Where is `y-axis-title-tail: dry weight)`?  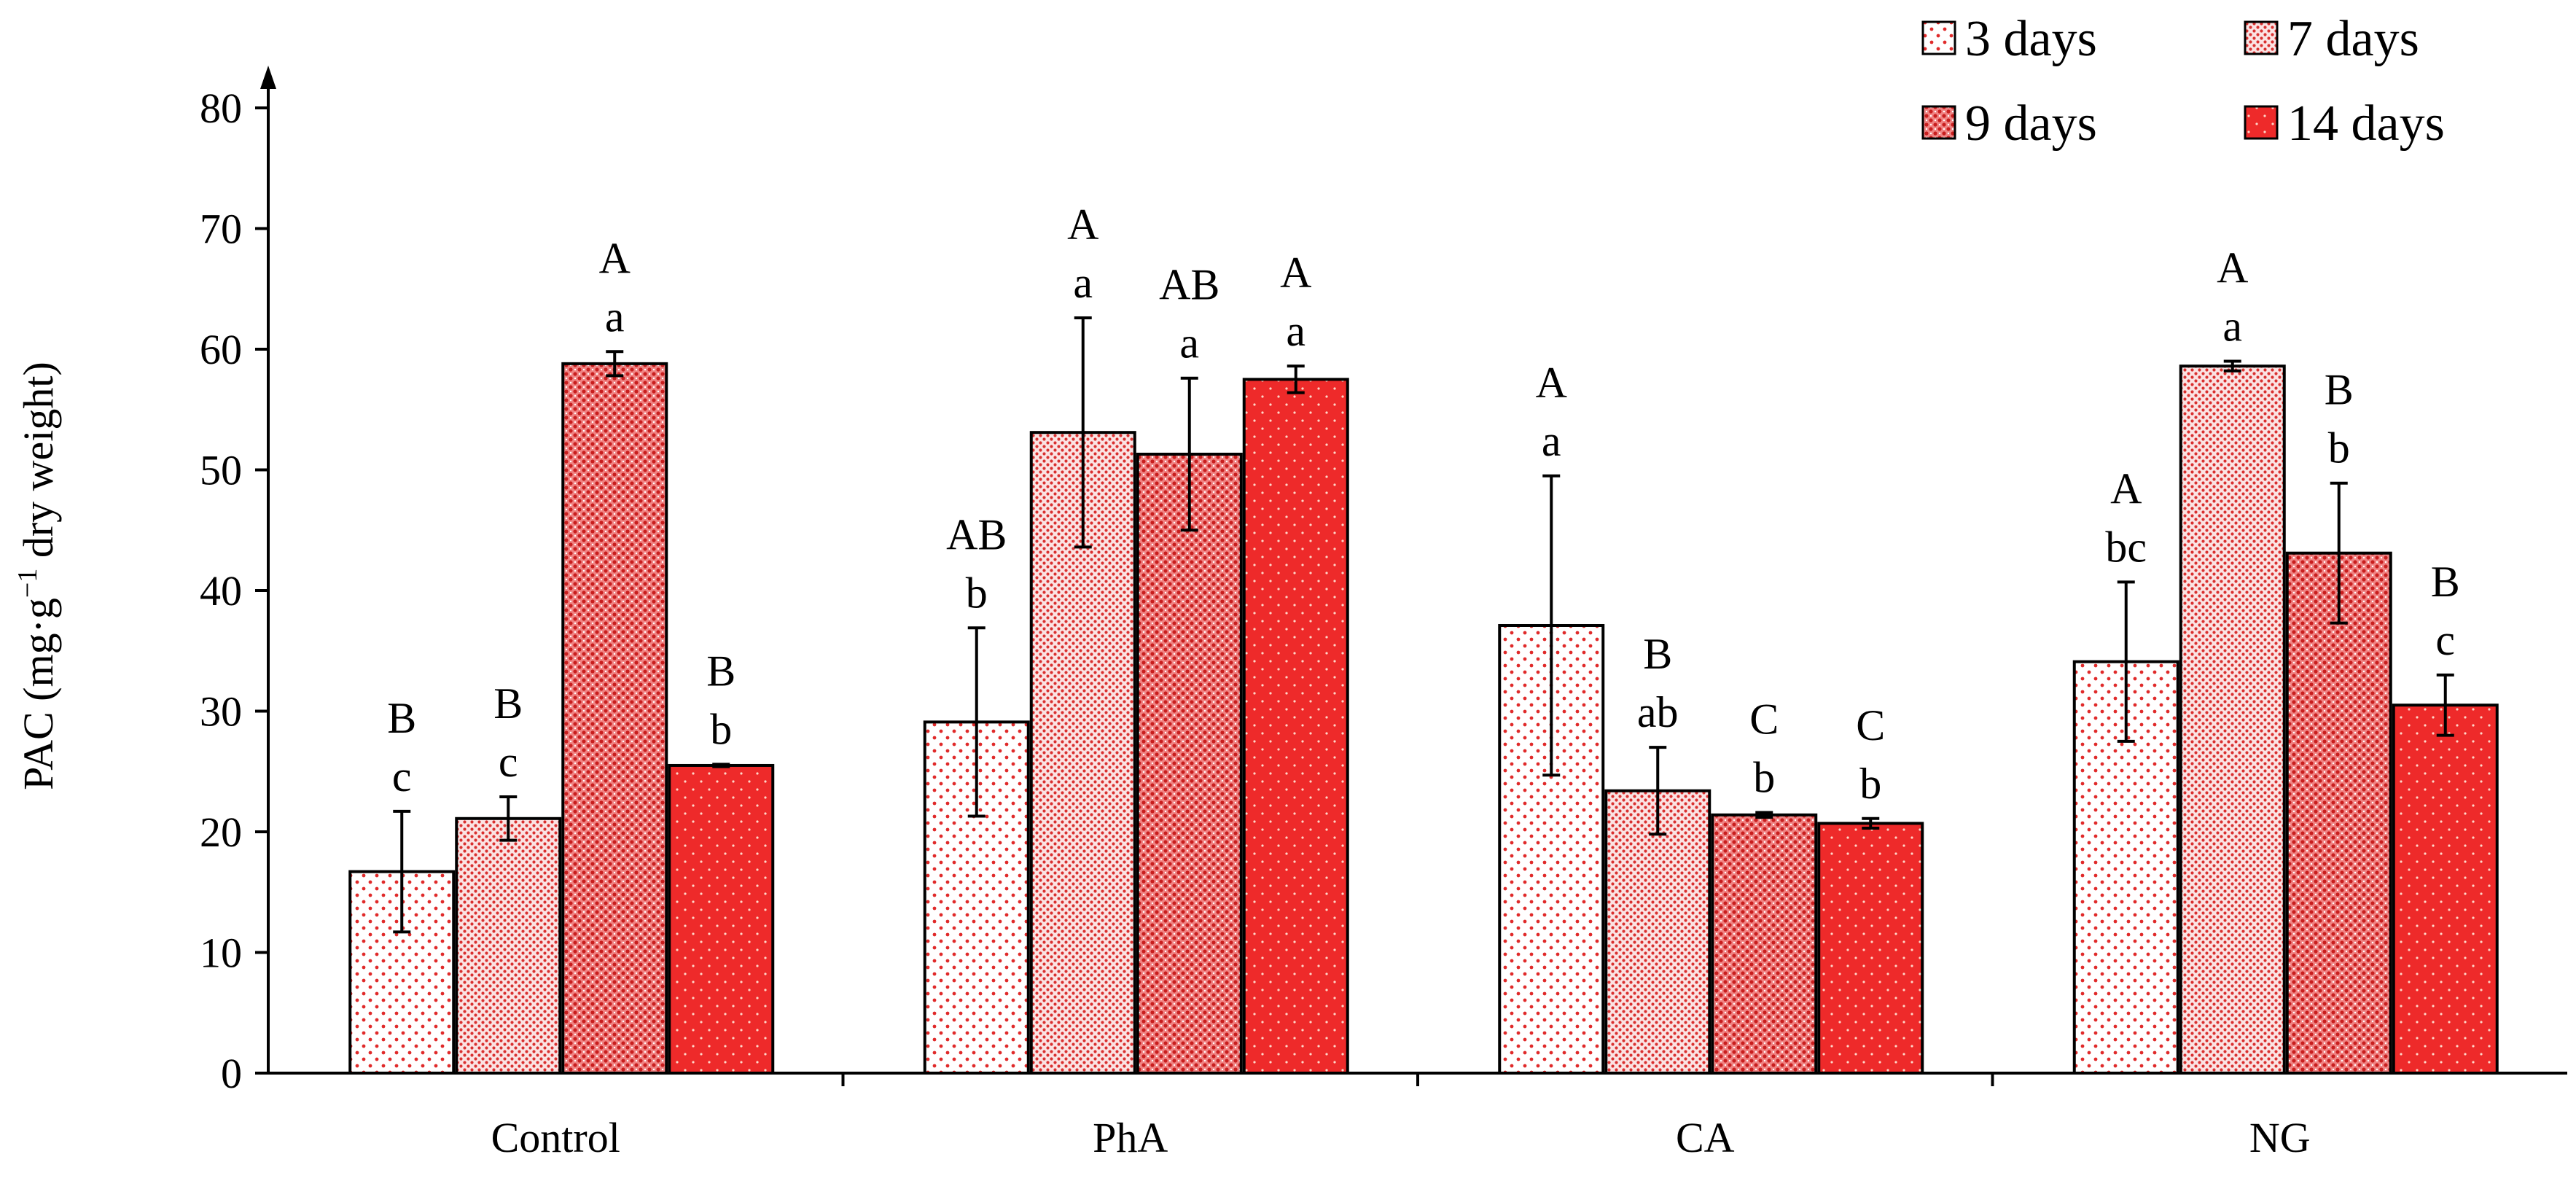 y-axis-title-tail: dry weight) is located at coordinates (38, 465).